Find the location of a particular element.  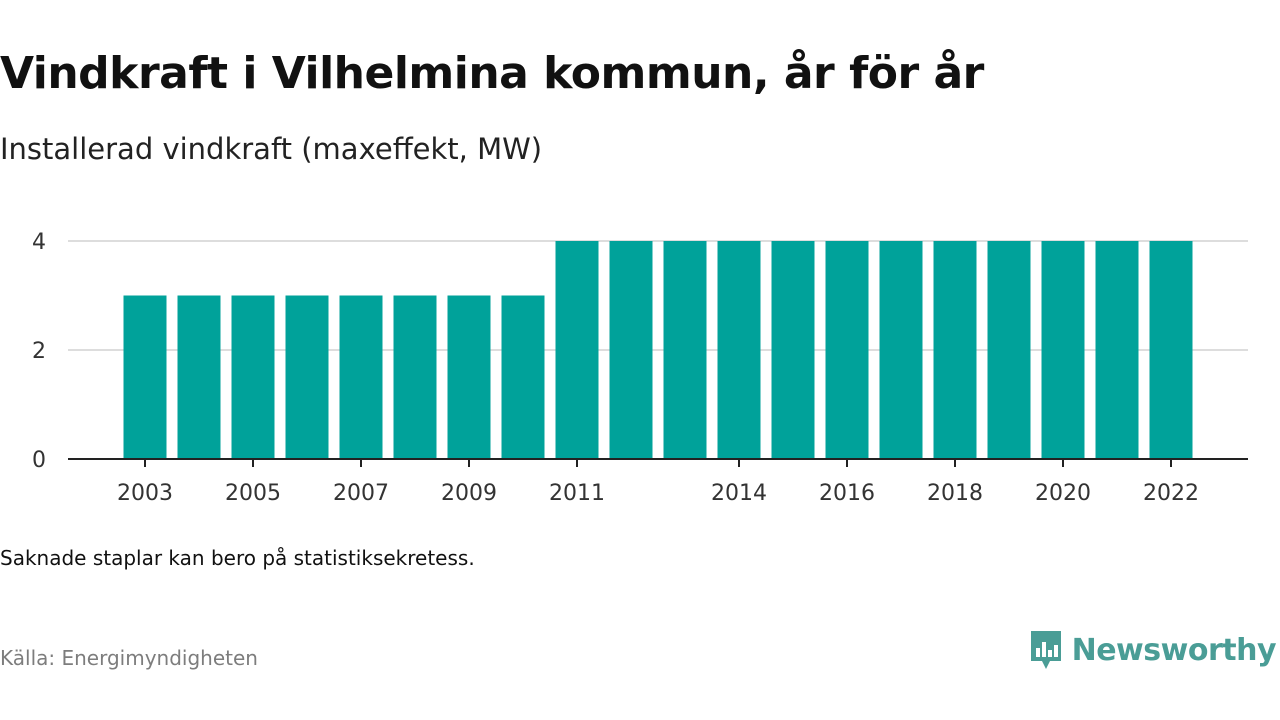

x-tick-label: 2009 is located at coordinates (469, 493).